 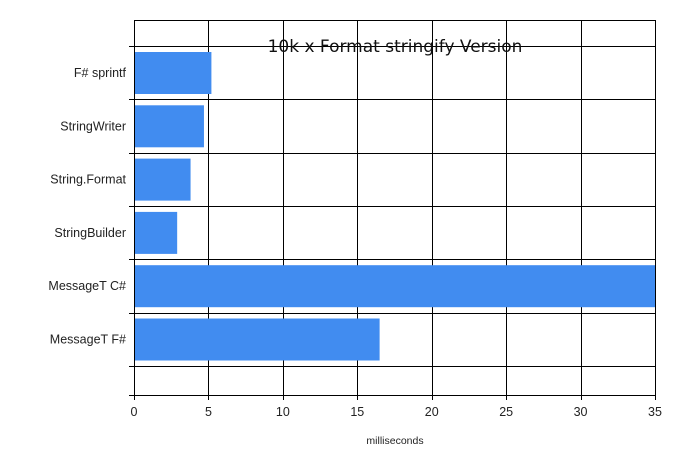 What do you see at coordinates (432, 412) in the screenshot?
I see `x-tick-label: 20` at bounding box center [432, 412].